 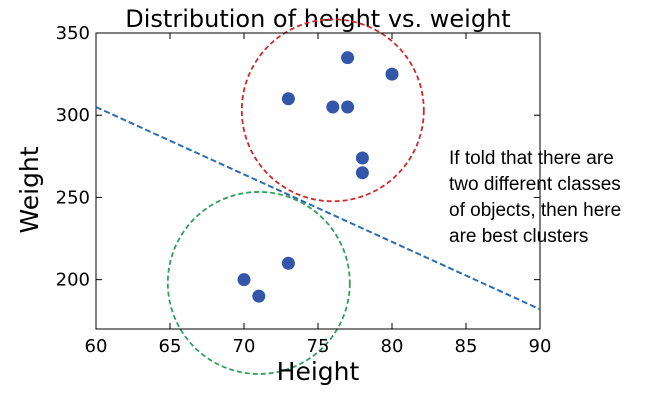 I want to click on x-tick-label: 80, so click(x=392, y=346).